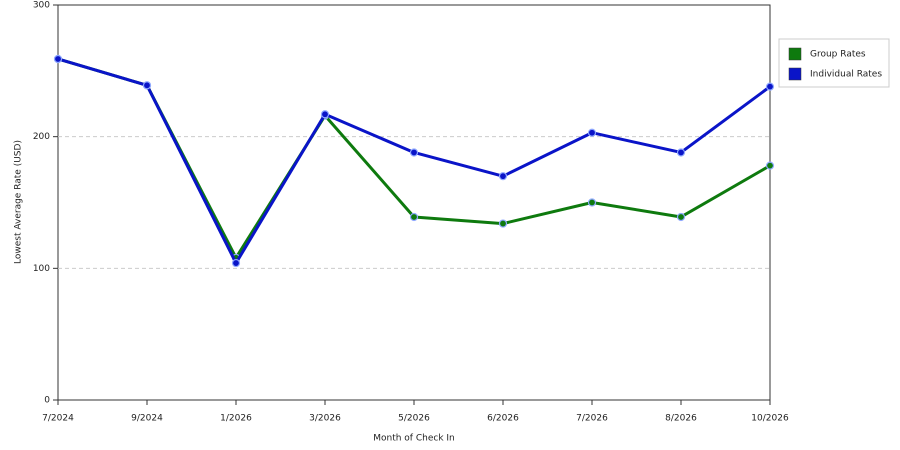  What do you see at coordinates (147, 419) in the screenshot?
I see `x-tick-label: 9/2024` at bounding box center [147, 419].